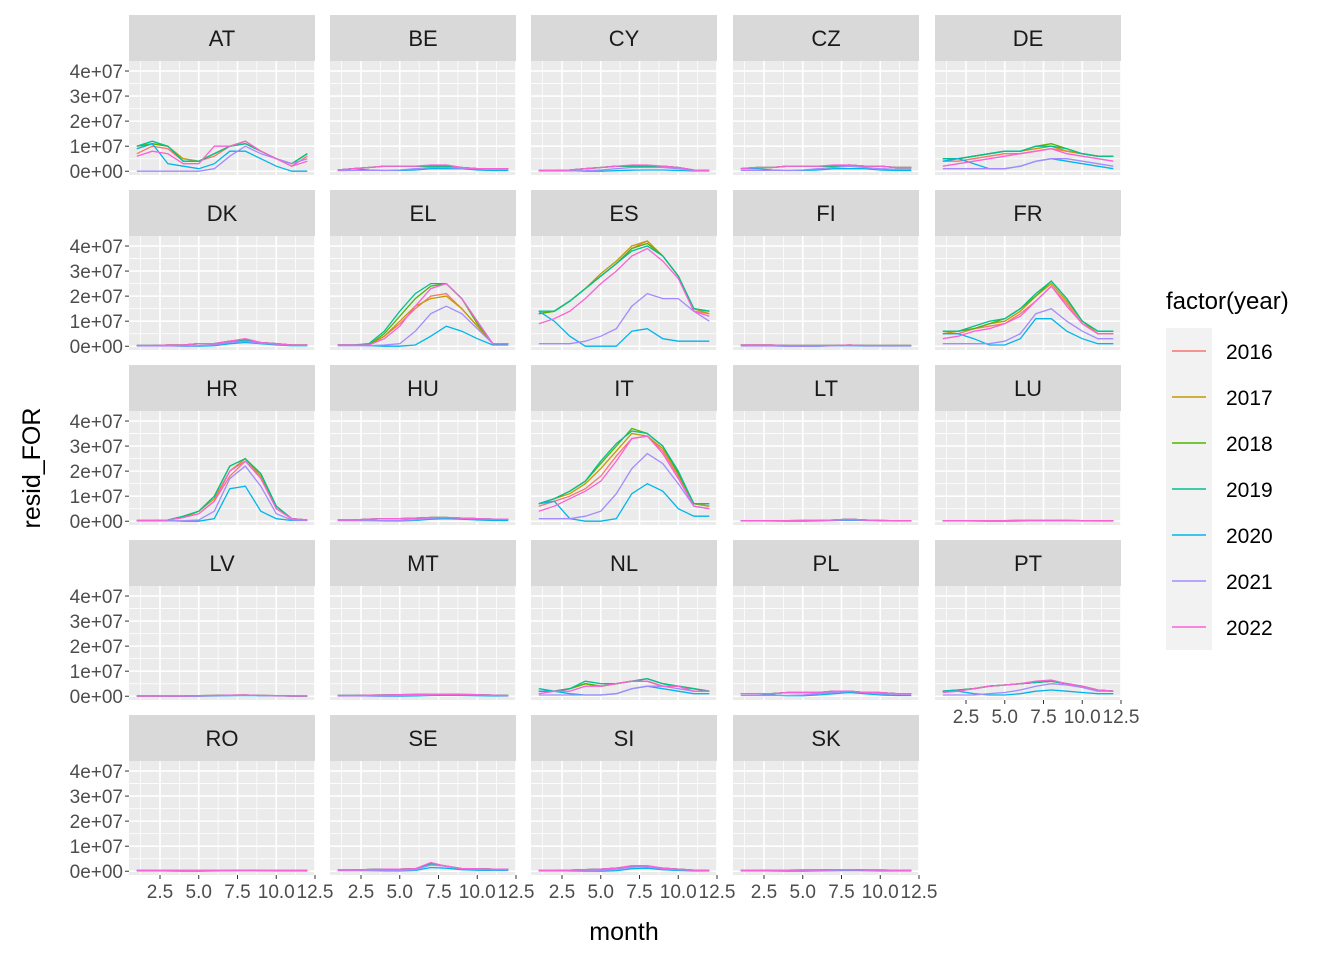 The width and height of the screenshot is (1344, 960). I want to click on facet-label: SK, so click(826, 738).